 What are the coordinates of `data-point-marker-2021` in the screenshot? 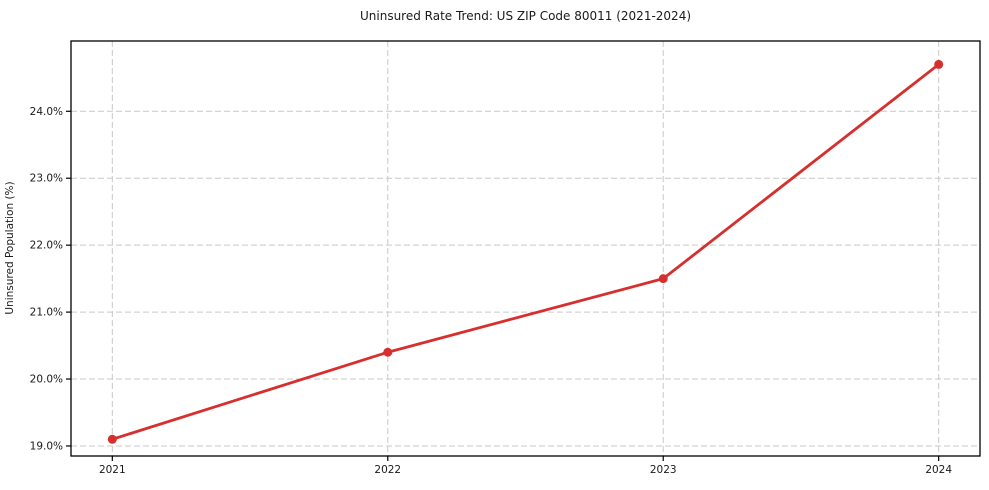 It's located at (112, 439).